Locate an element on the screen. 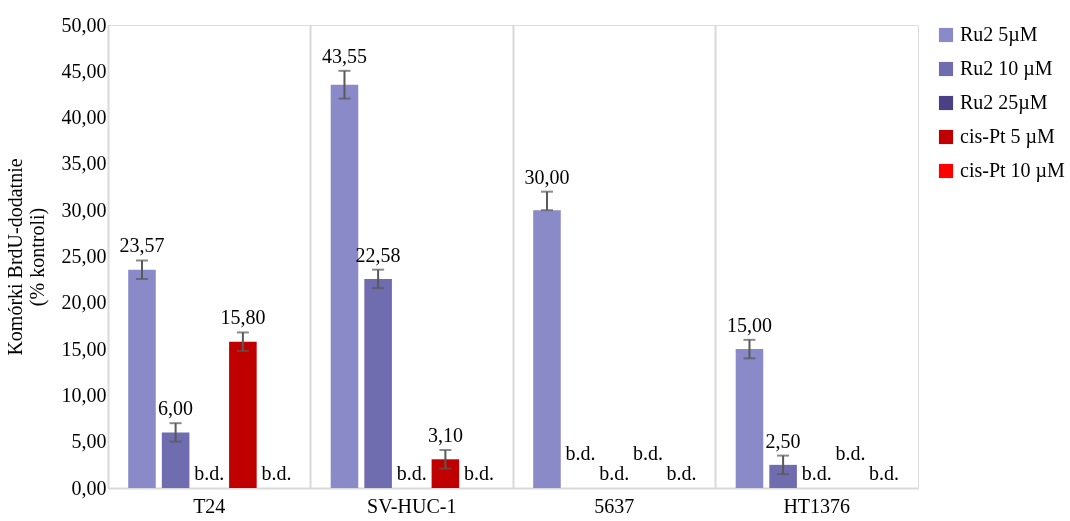  legend-label: Ru2 10 µM is located at coordinates (1006, 68).